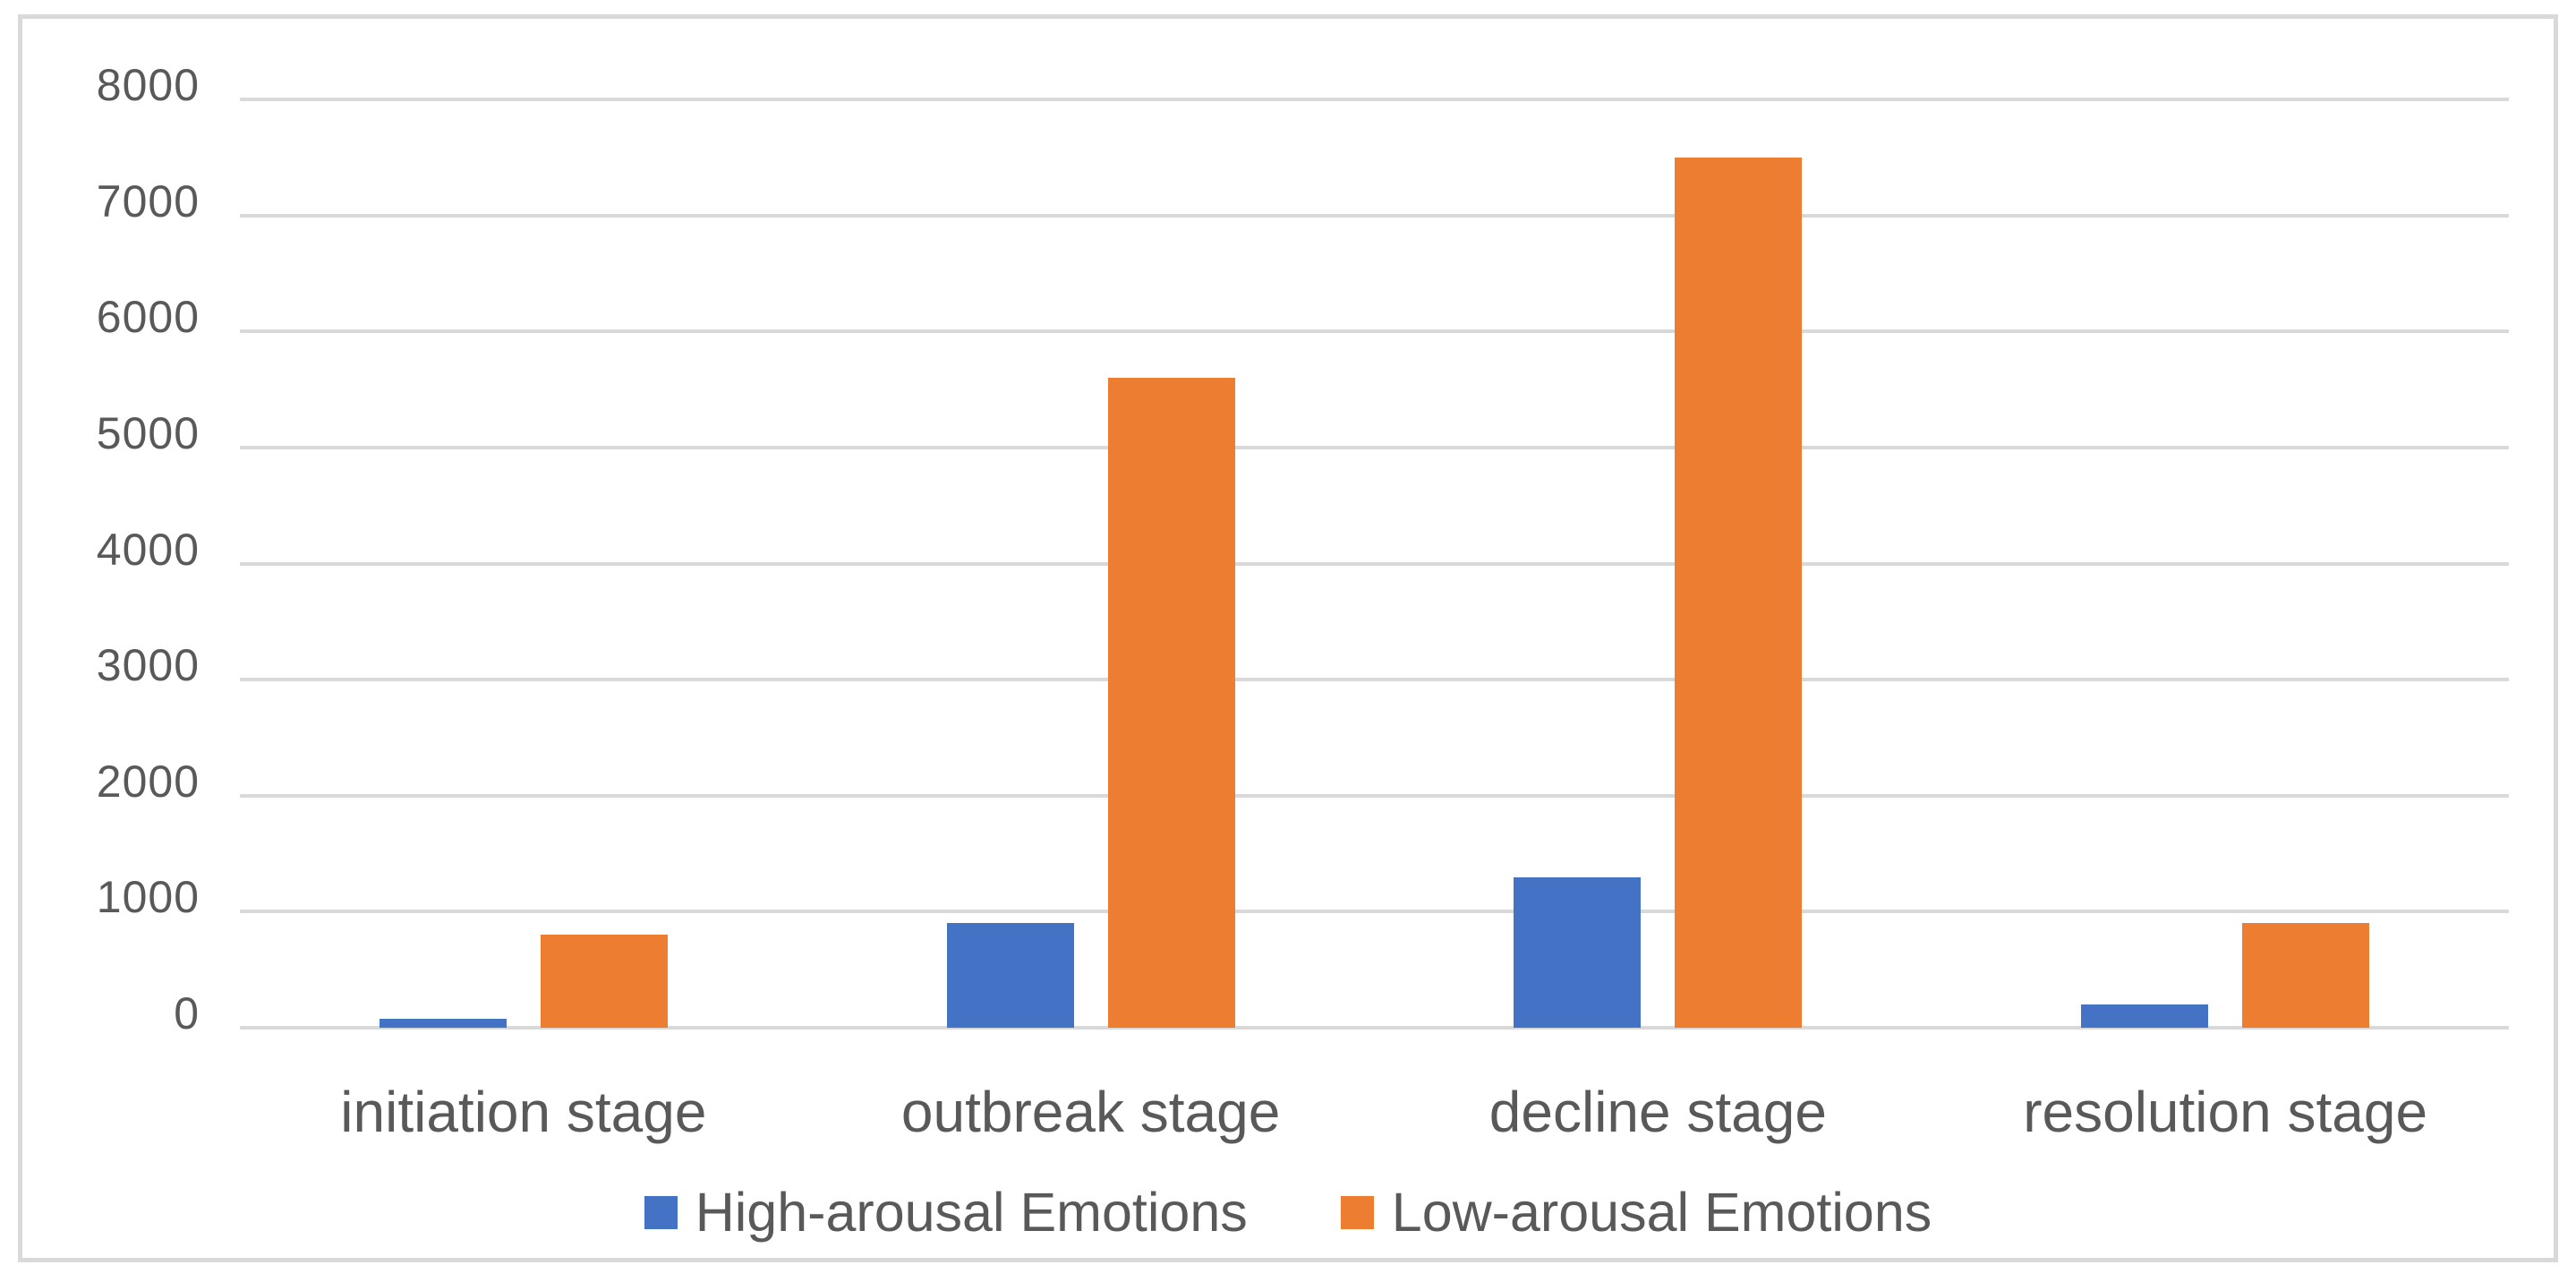 Image resolution: width=2576 pixels, height=1282 pixels. Describe the element at coordinates (443, 1023) in the screenshot. I see `bar-high-arousal-emotions-initiation-stage` at that location.